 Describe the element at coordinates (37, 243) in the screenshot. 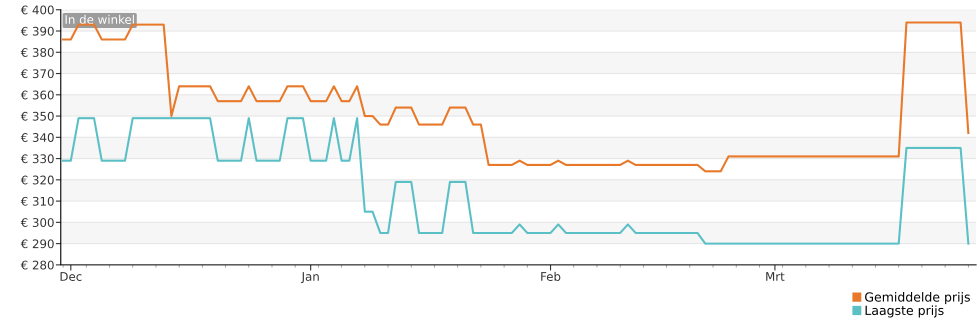

I see `y-tick-label: € 290` at that location.